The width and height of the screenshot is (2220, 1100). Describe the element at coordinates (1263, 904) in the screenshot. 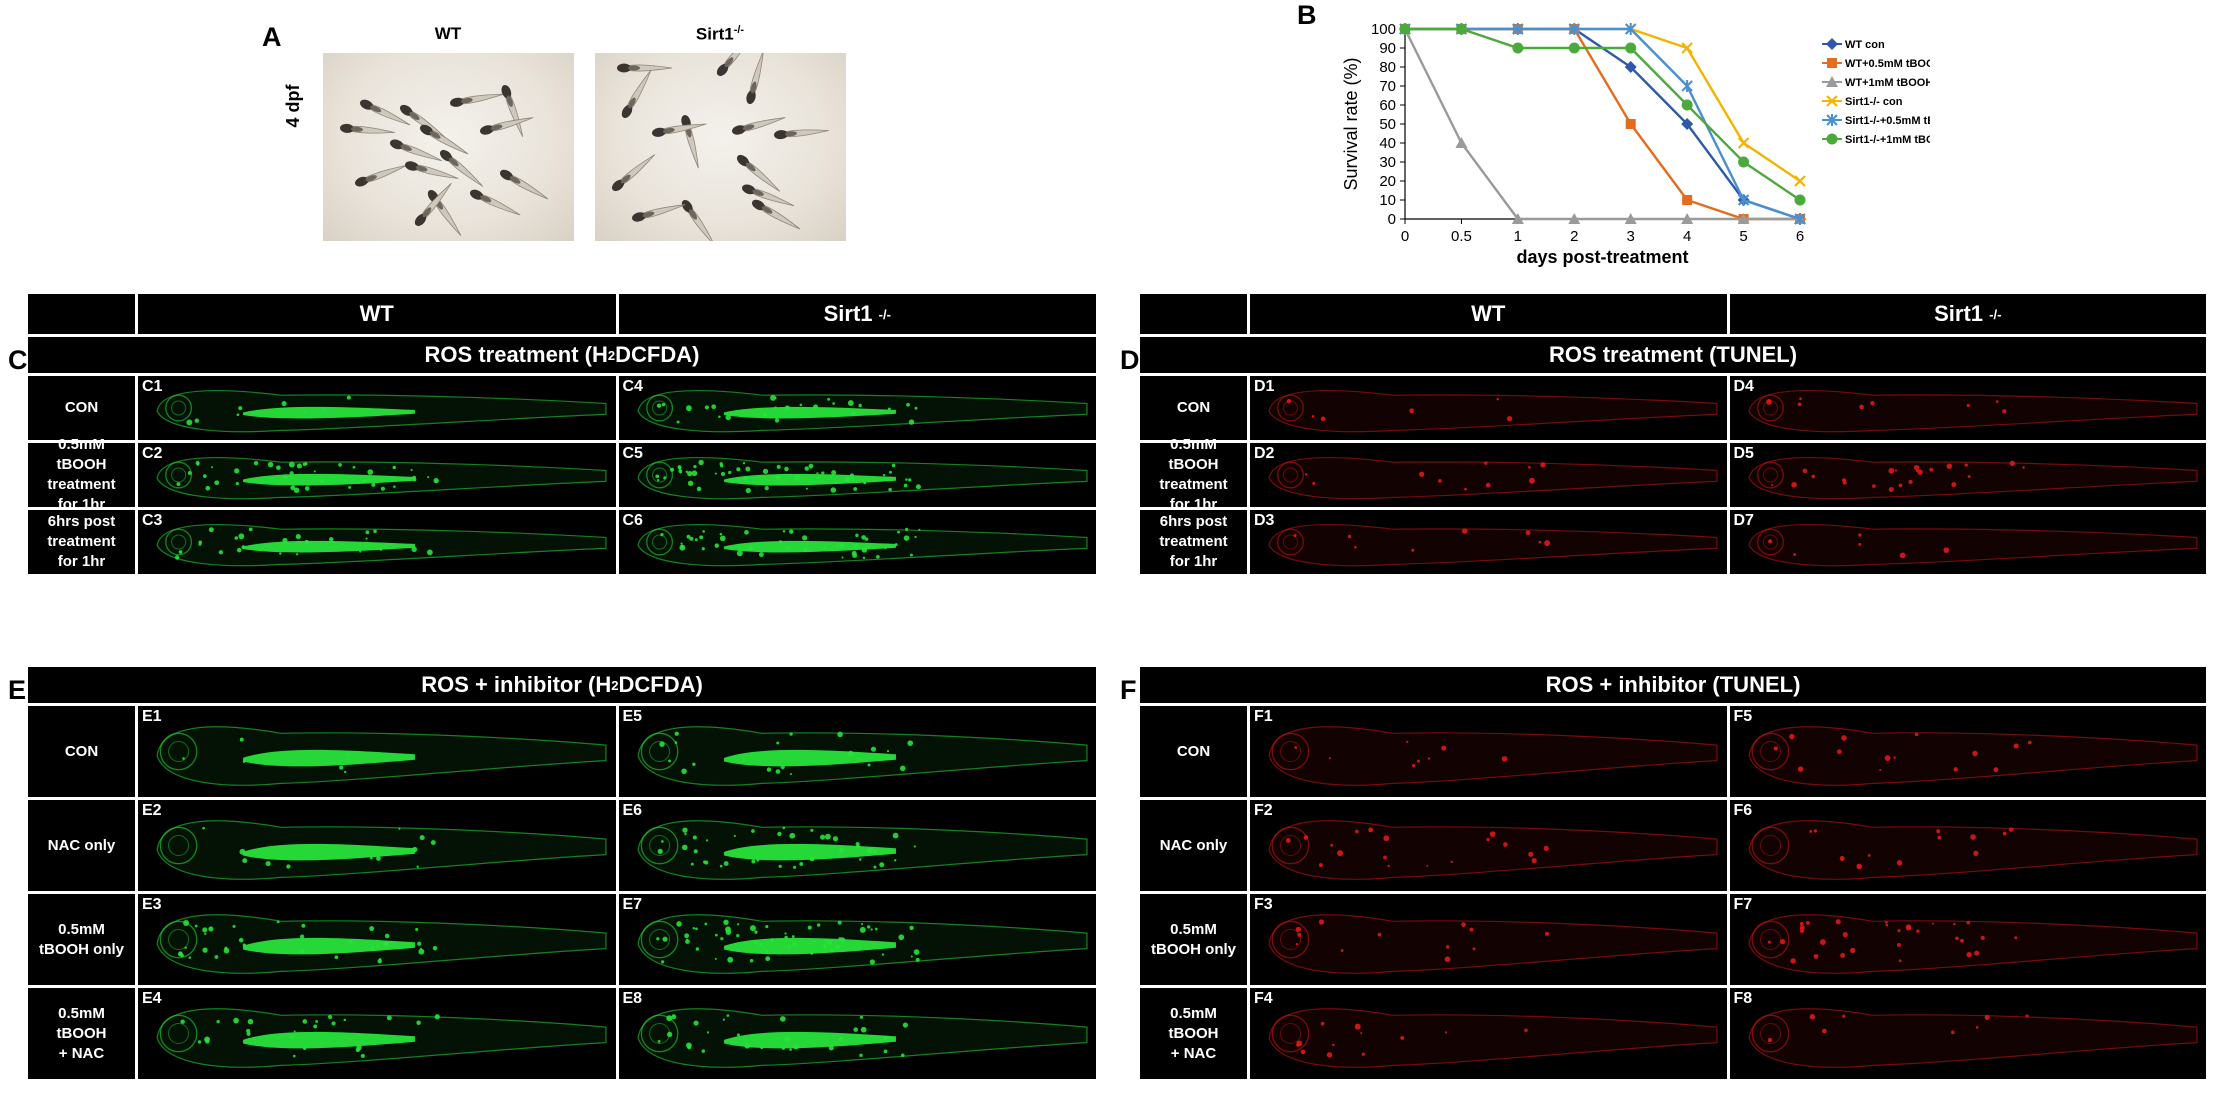

I see `cell-tag: F3` at that location.